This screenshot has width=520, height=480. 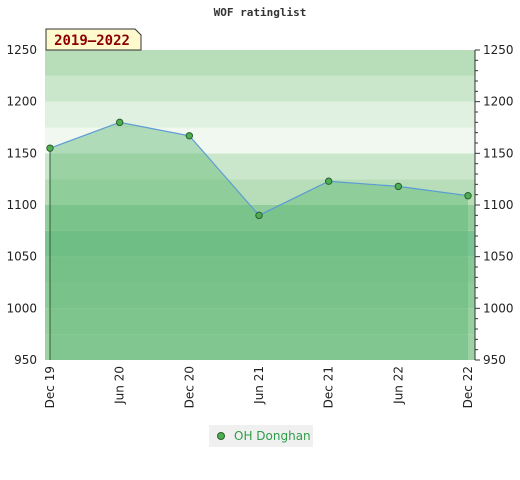 What do you see at coordinates (468, 387) in the screenshot?
I see `x-tick-label: Dec 22` at bounding box center [468, 387].